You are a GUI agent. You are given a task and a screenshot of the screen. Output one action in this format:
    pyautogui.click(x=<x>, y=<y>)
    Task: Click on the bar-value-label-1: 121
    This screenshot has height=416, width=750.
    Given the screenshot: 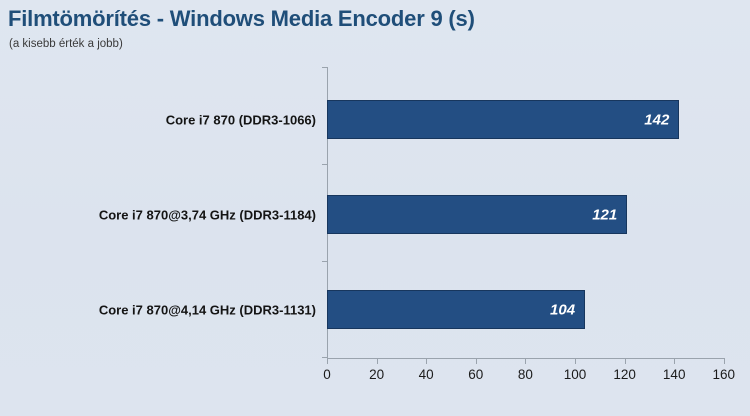 What is the action you would take?
    pyautogui.click(x=605, y=214)
    